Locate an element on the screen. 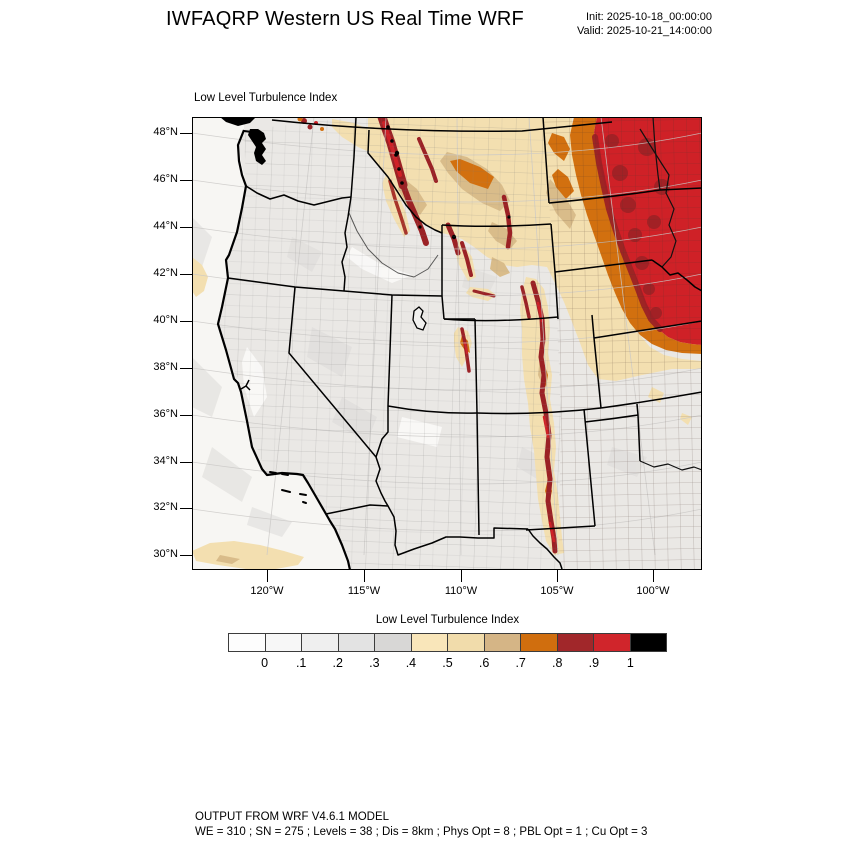  lat-tick-label: 42°N is located at coordinates (165, 273).